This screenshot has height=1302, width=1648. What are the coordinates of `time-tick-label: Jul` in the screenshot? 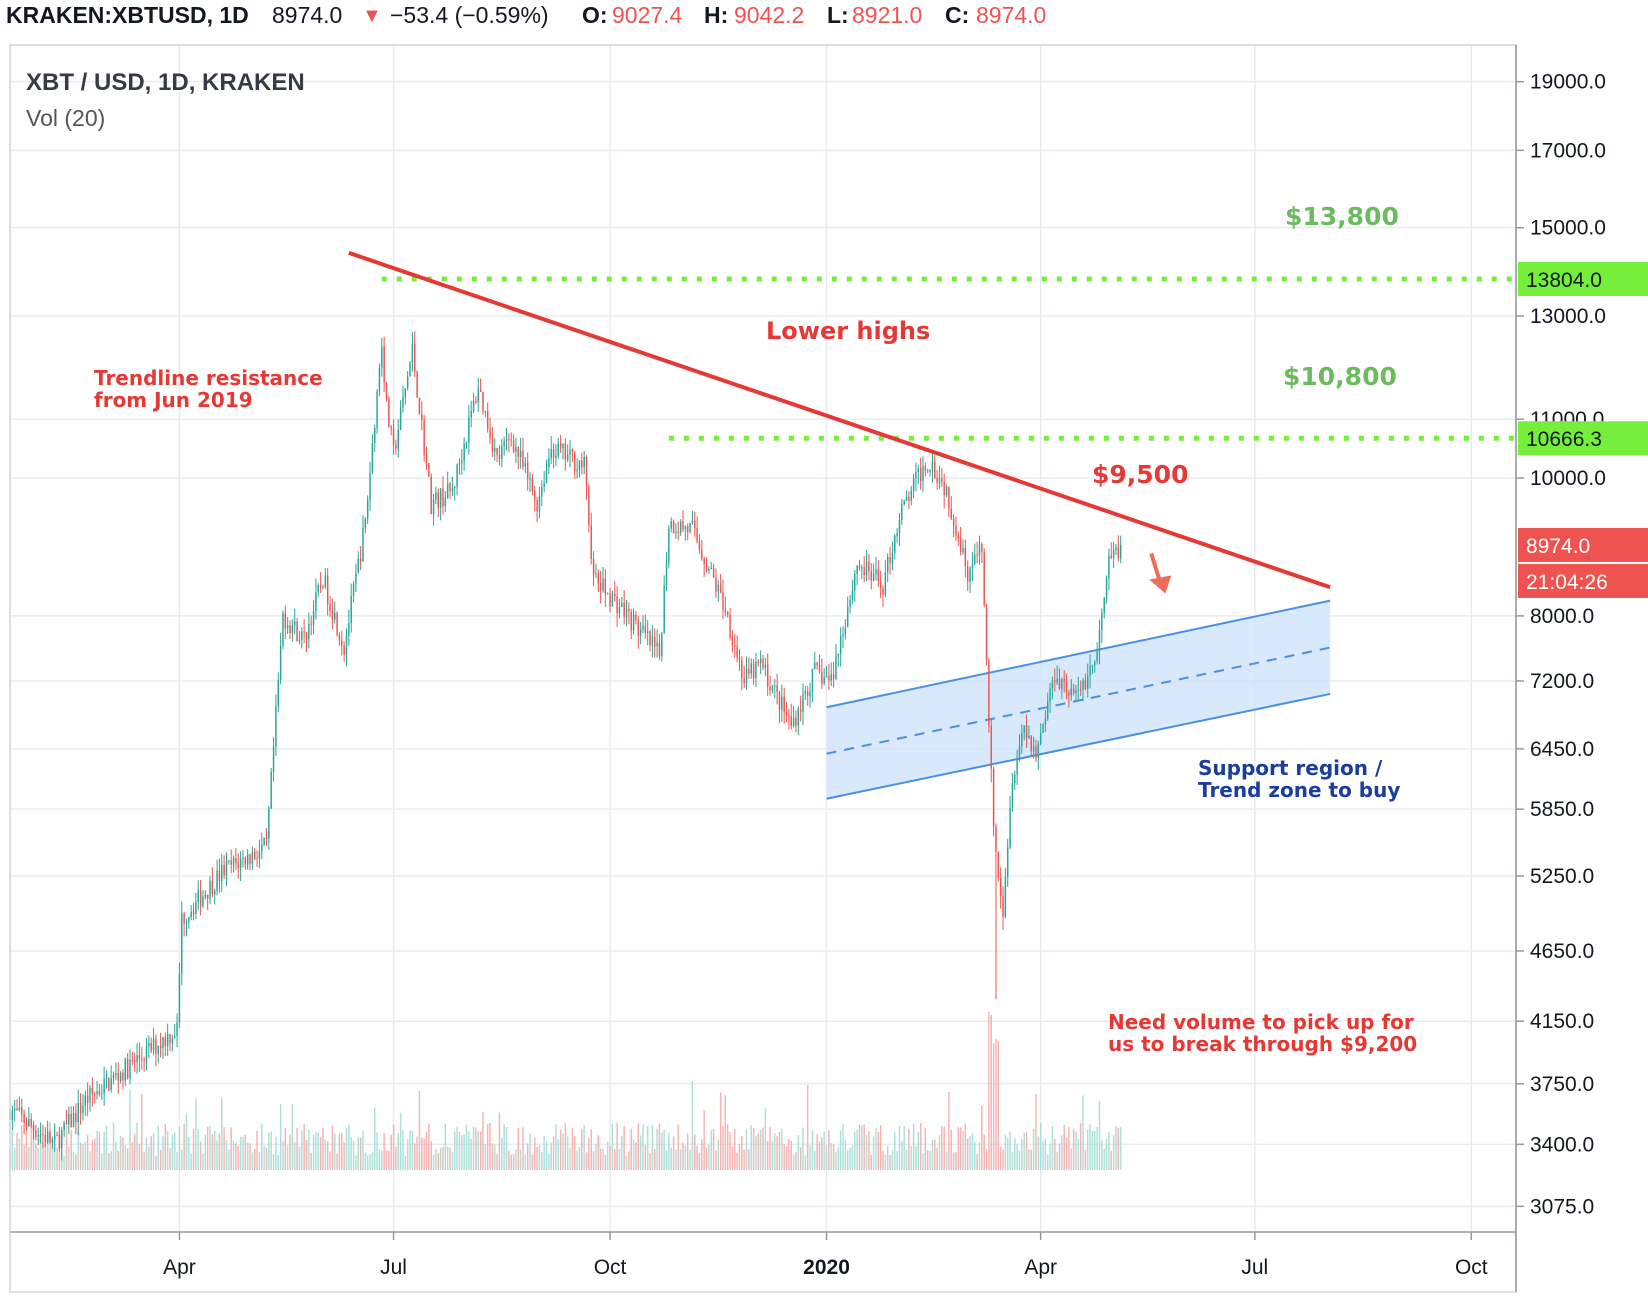 It's located at (1254, 1267).